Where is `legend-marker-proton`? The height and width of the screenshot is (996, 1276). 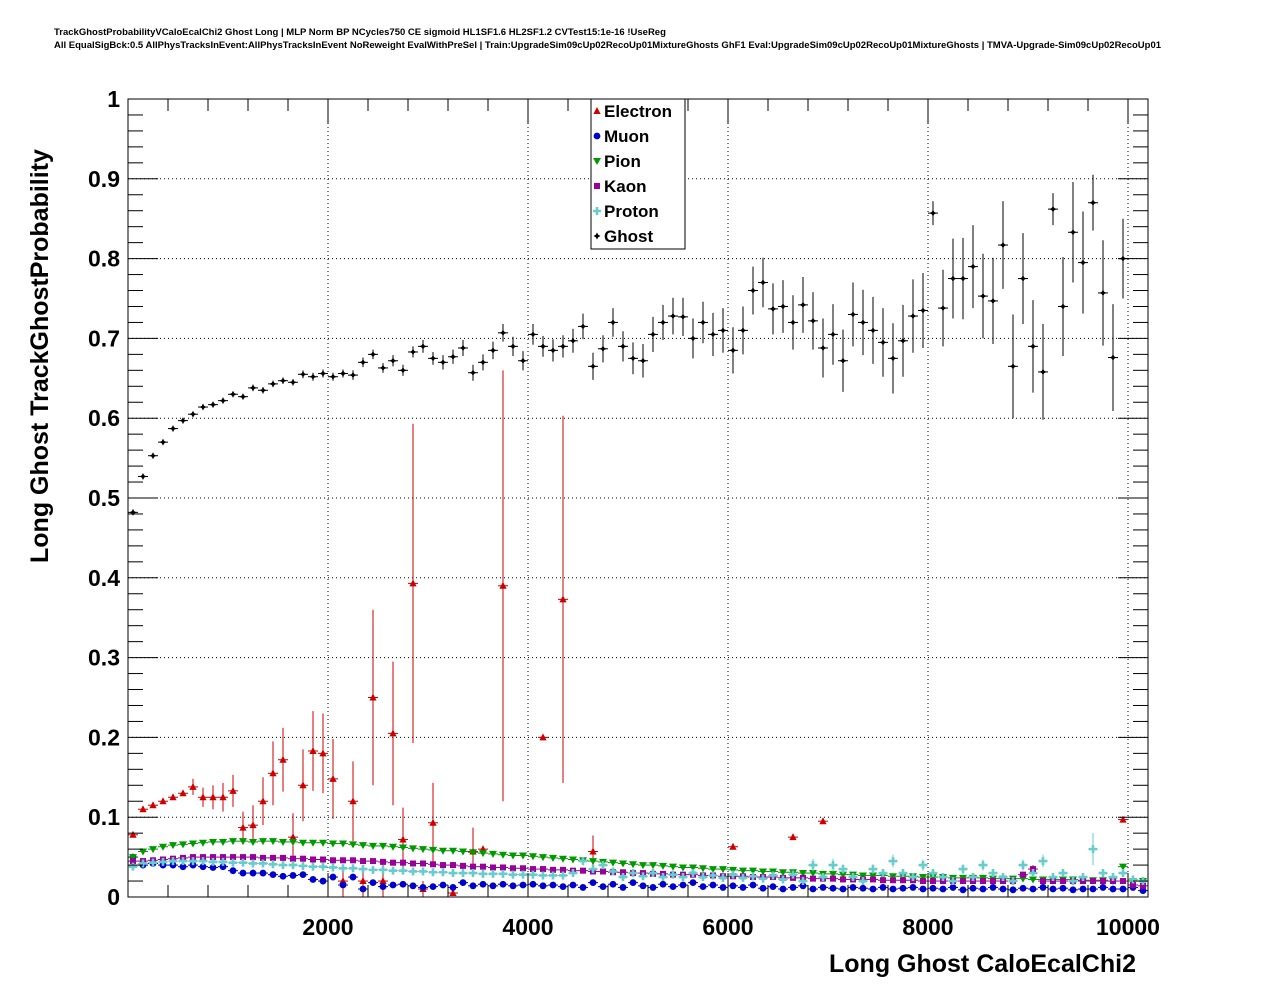 legend-marker-proton is located at coordinates (597, 211).